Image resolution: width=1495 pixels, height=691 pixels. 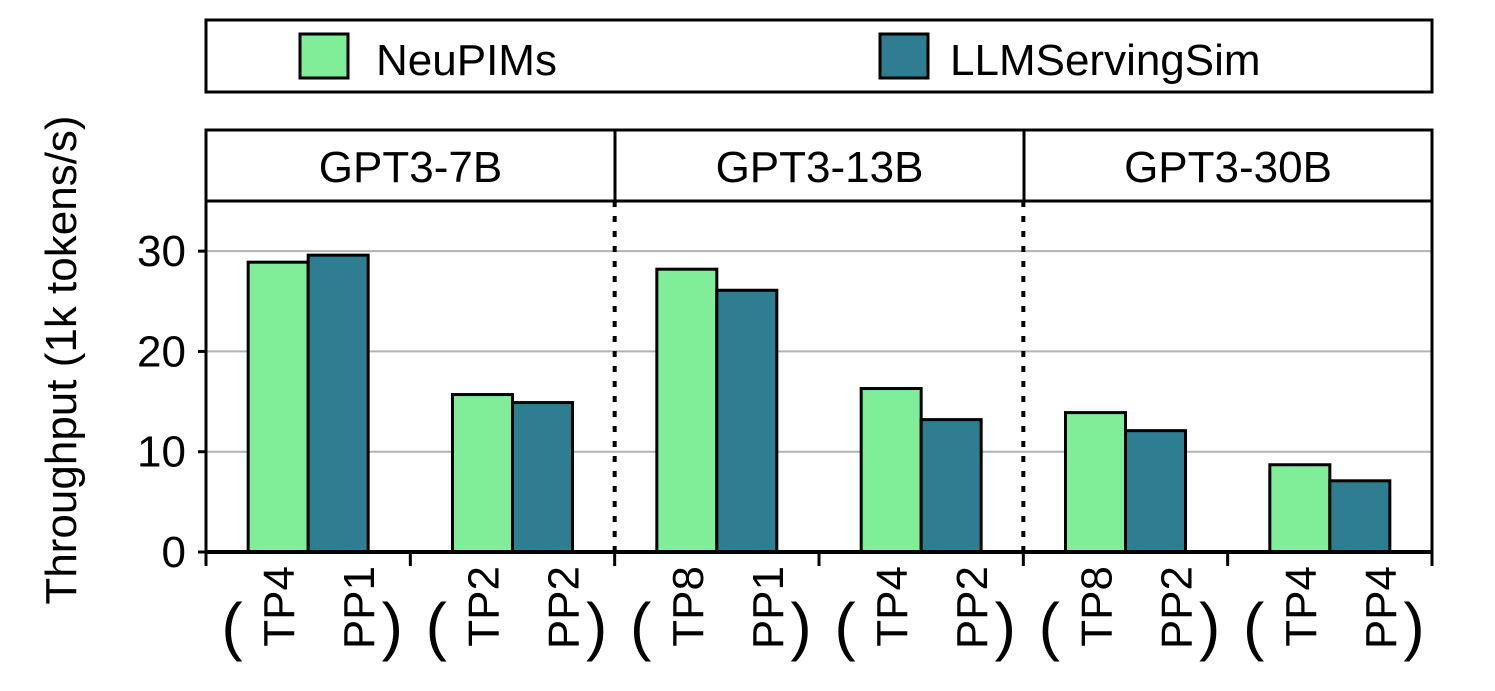 I want to click on bar-gpt3-30b-tp8-pp2-neupims, so click(x=1095, y=482).